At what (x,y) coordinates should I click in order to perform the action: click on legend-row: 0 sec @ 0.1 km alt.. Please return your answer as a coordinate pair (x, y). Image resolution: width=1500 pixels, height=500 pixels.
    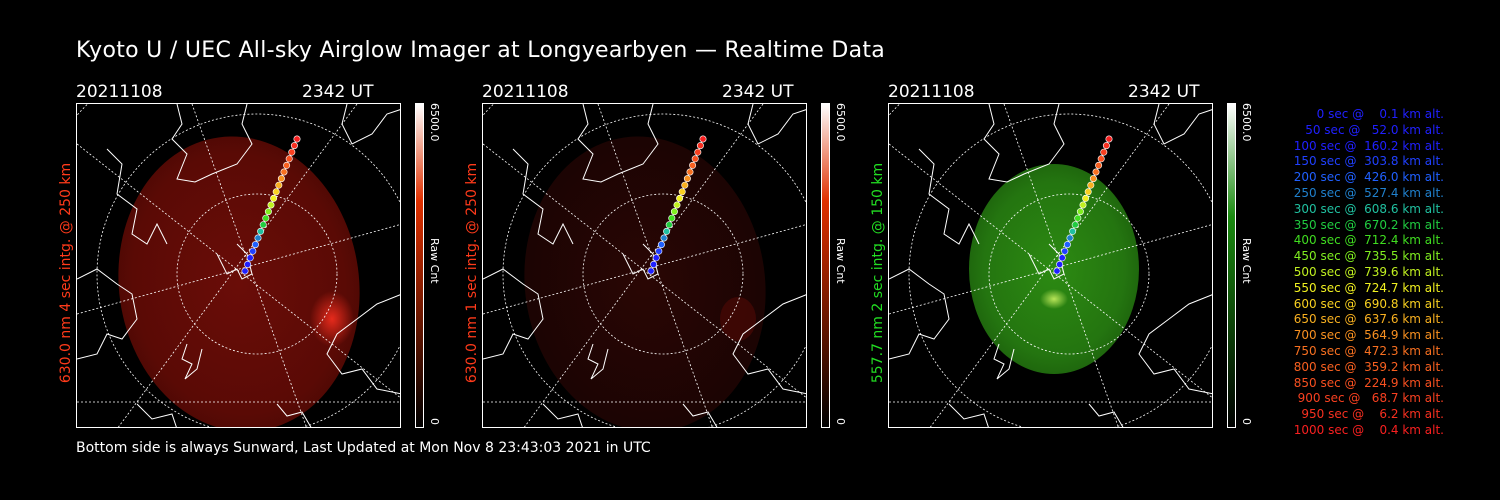
    Looking at the image, I should click on (1374, 114).